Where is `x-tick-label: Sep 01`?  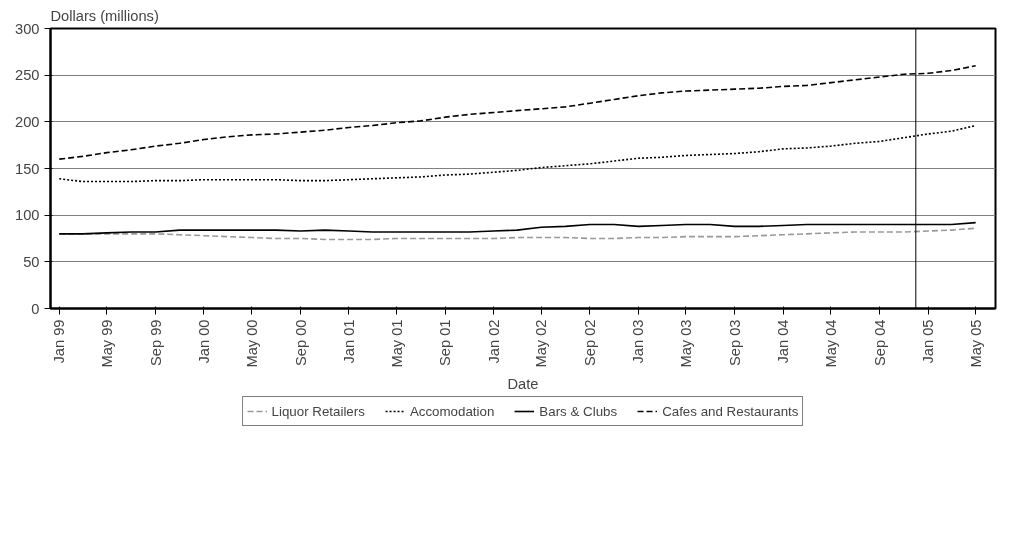
x-tick-label: Sep 01 is located at coordinates (445, 342).